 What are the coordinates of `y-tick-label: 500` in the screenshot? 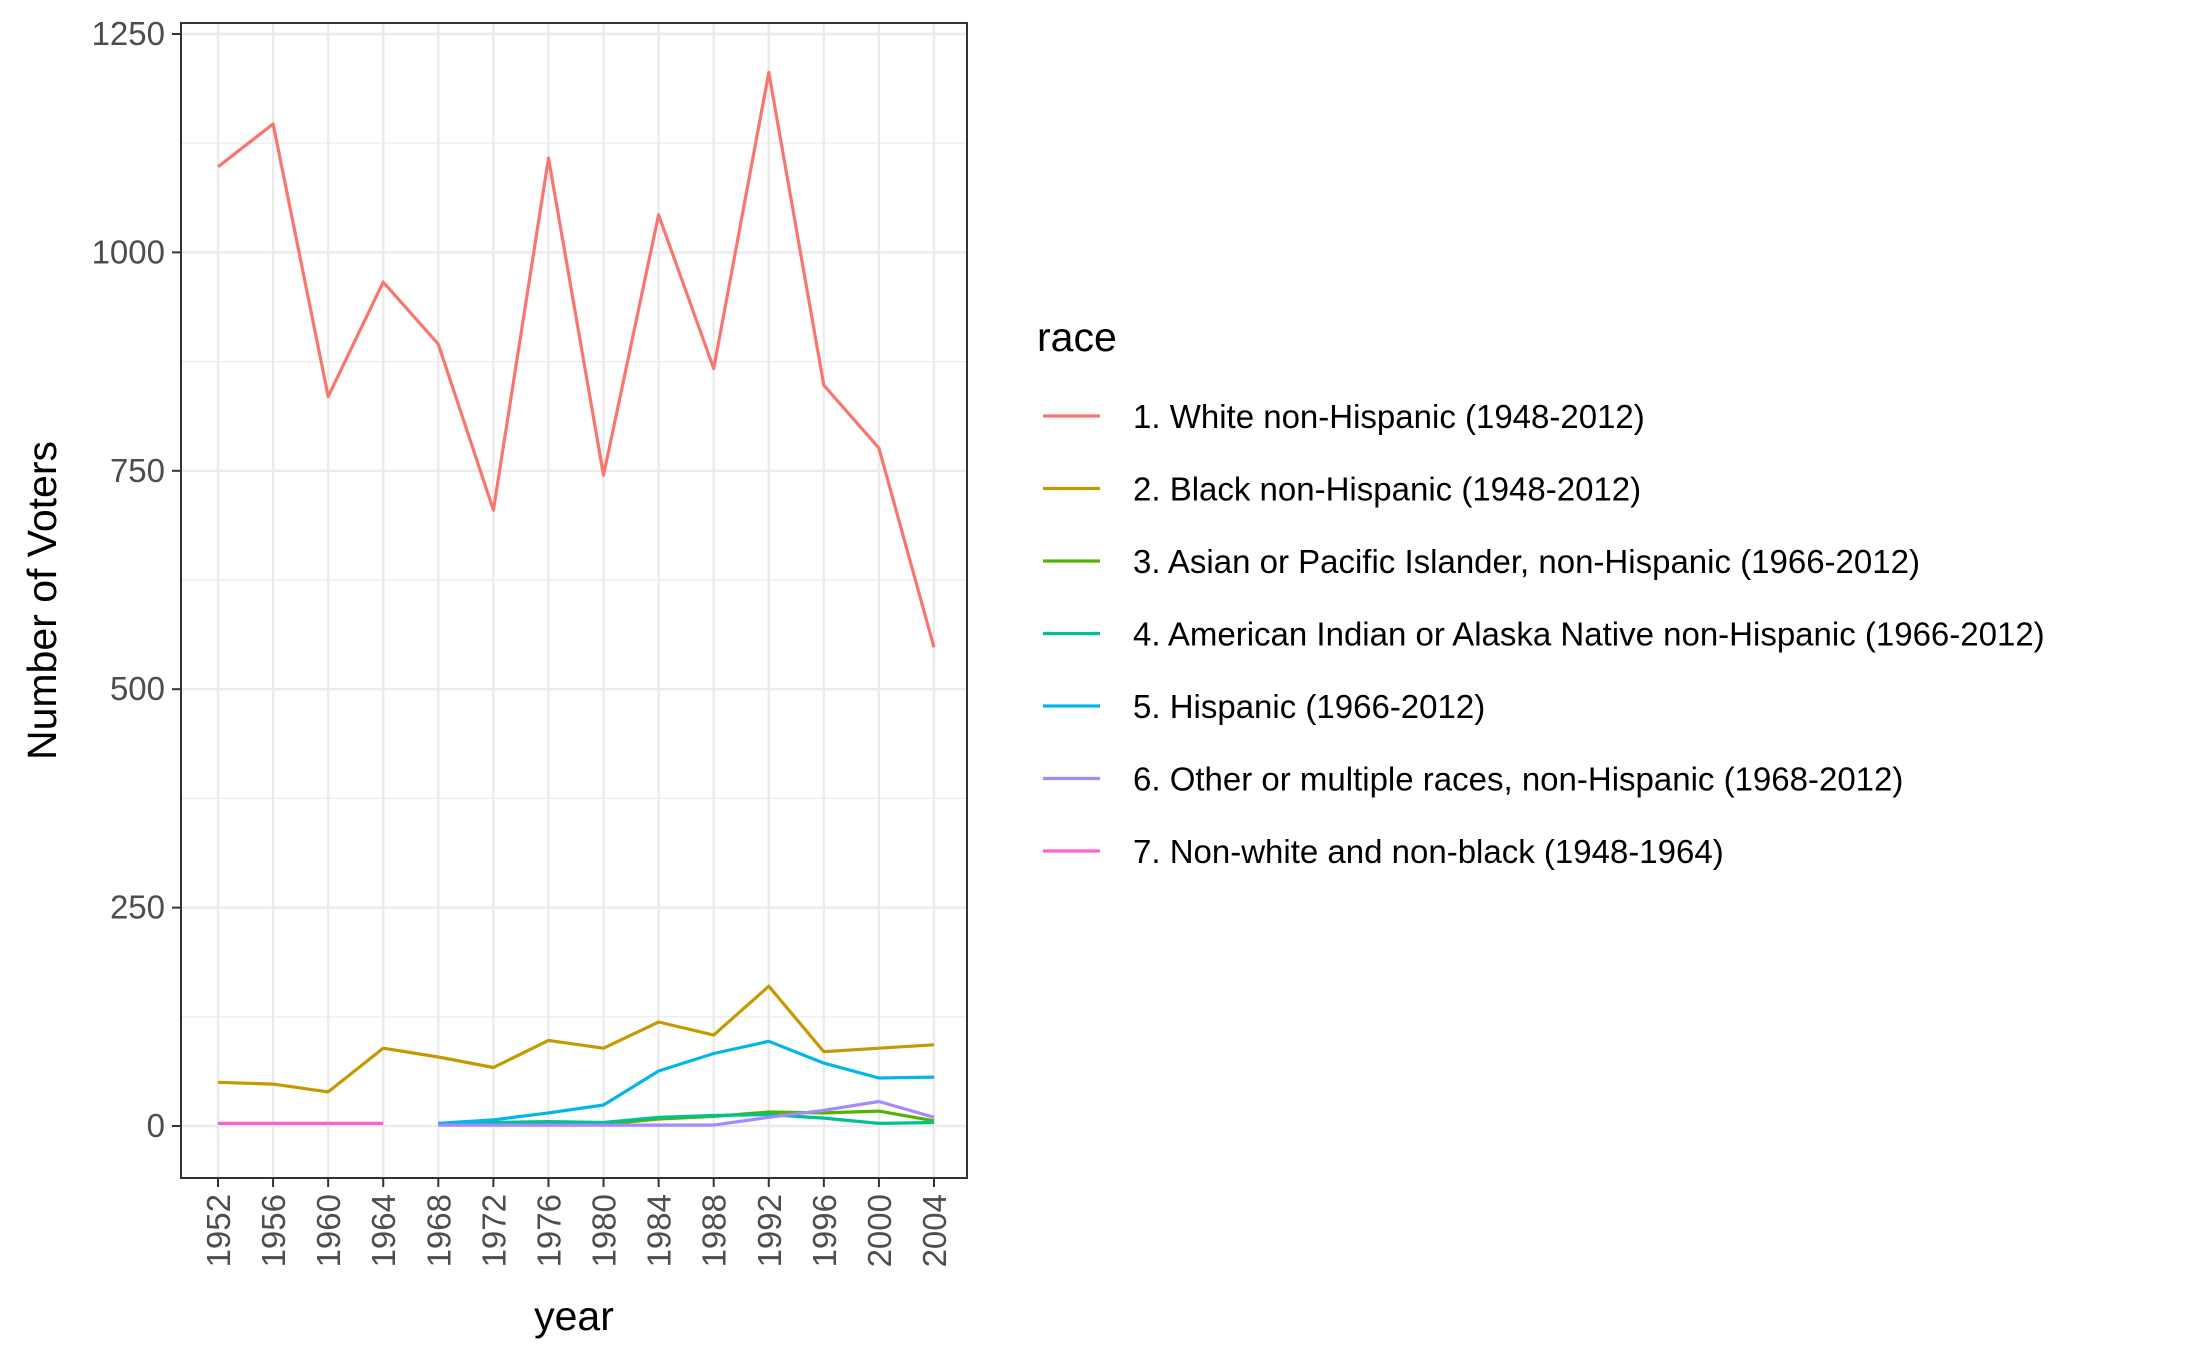 It's located at (137, 688).